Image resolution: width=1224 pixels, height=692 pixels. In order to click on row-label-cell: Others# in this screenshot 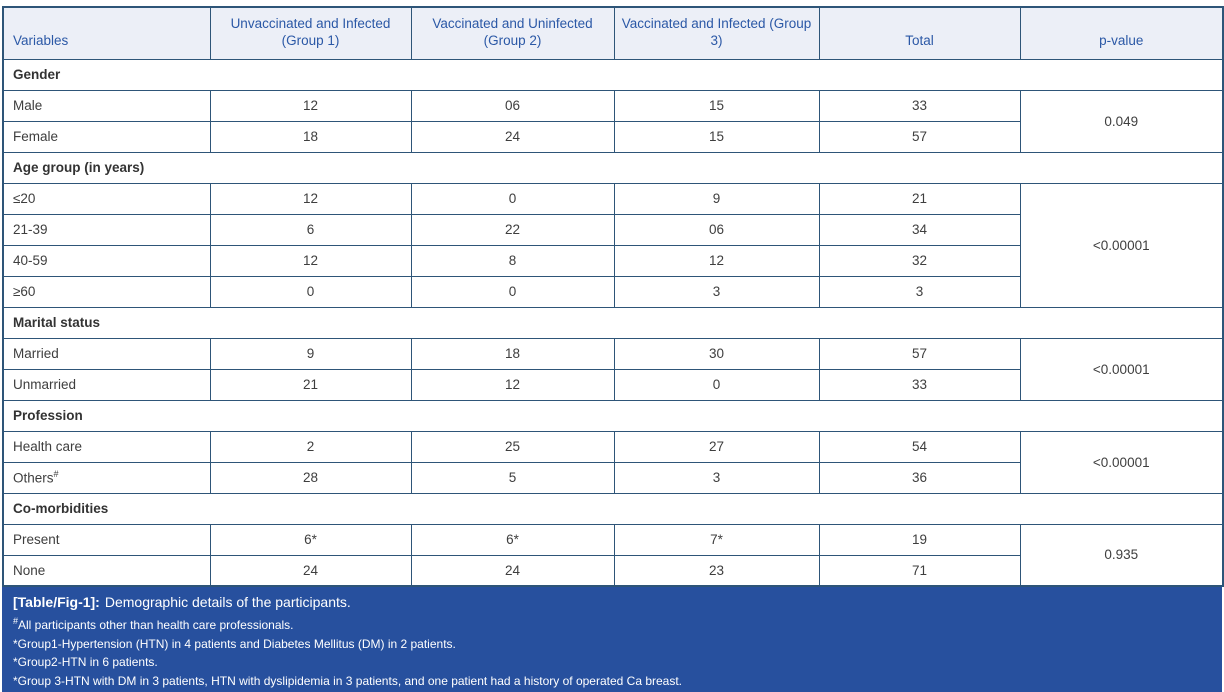, I will do `click(106, 477)`.